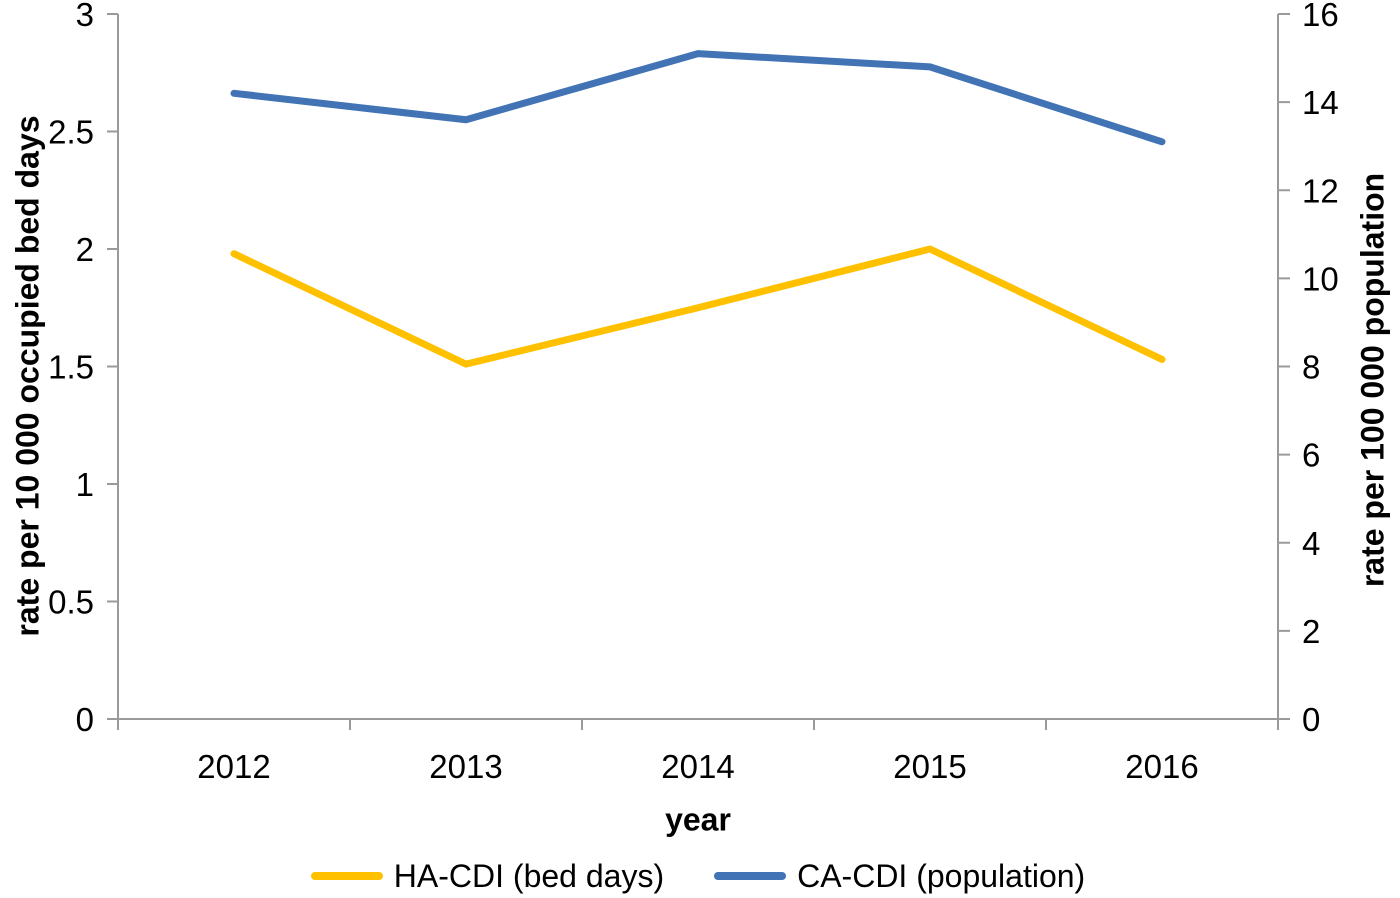 The image size is (1400, 898). I want to click on series-line-ha-cdi, so click(698, 306).